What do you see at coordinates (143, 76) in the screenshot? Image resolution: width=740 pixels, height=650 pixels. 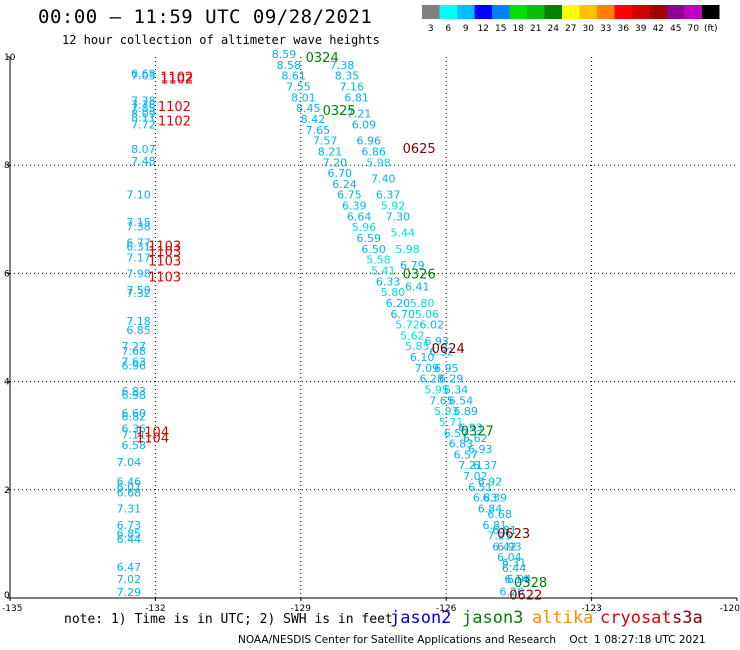 I see `wave-height-label: 7.03` at bounding box center [143, 76].